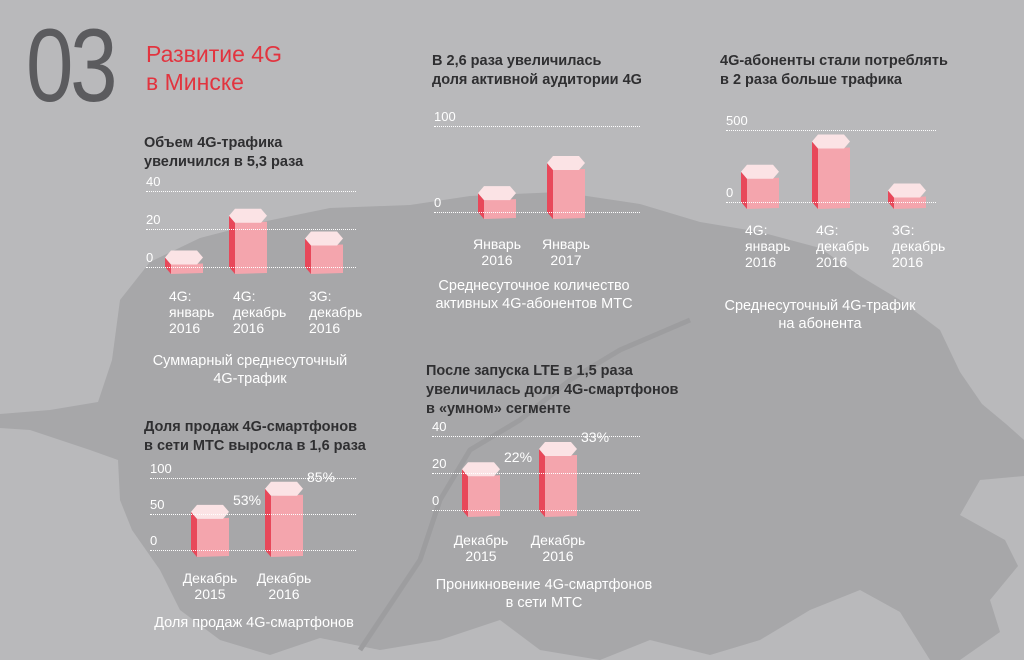 The width and height of the screenshot is (1024, 660). I want to click on per-subscriber-caption: Среднесуточный 4G-трафик на абонента, so click(820, 315).